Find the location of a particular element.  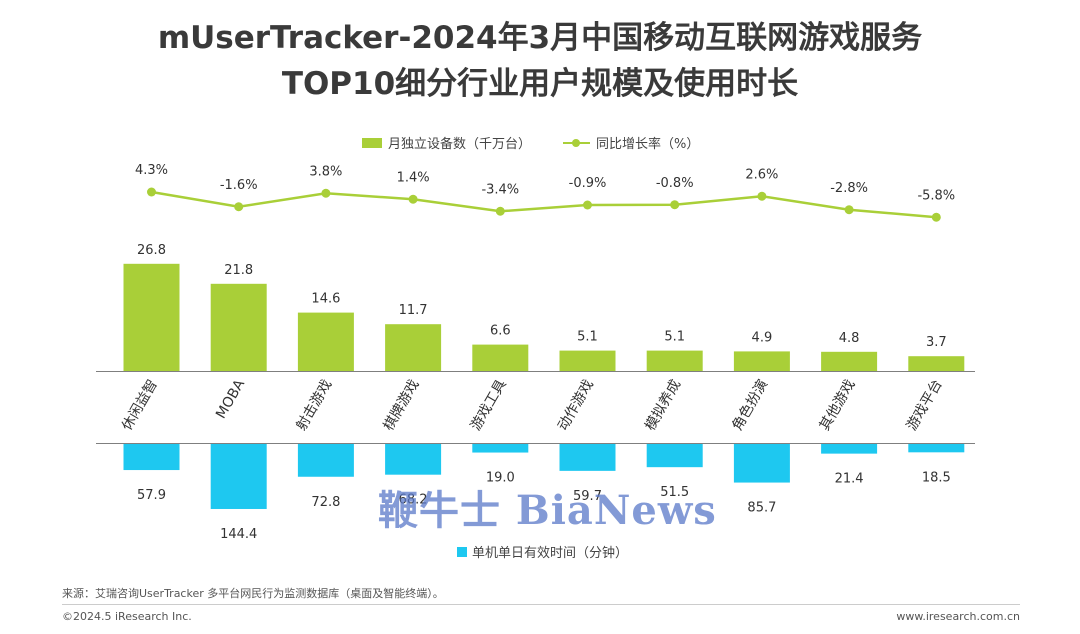

legend-bar-swatch is located at coordinates (372, 143).